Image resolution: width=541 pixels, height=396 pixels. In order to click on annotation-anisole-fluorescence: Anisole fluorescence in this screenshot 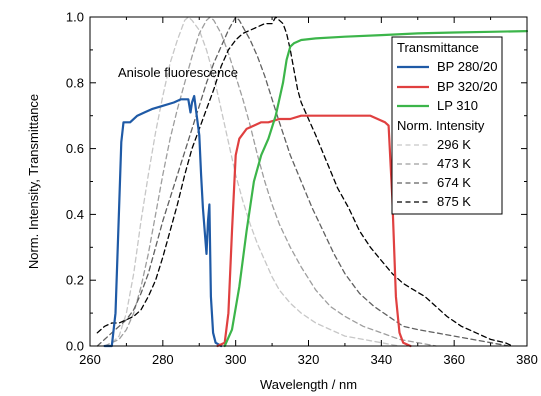, I will do `click(178, 72)`.